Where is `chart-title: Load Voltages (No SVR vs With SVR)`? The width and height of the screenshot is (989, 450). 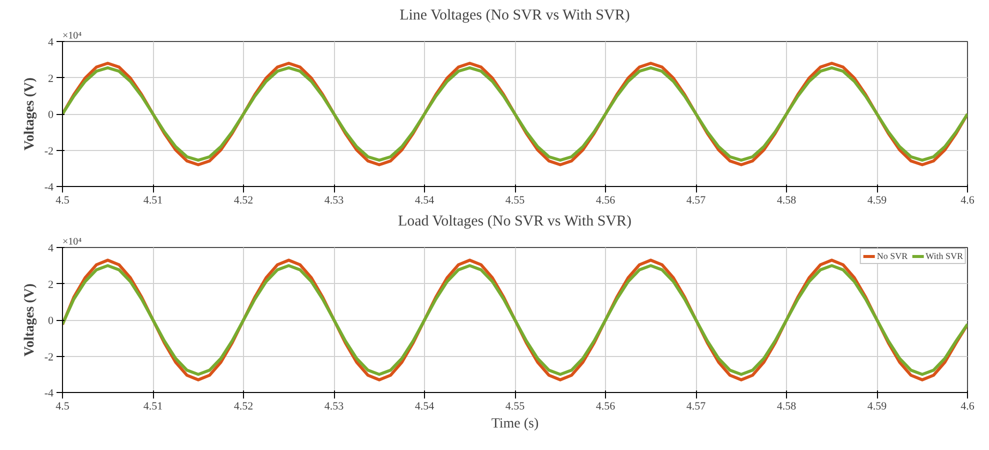 chart-title: Load Voltages (No SVR vs With SVR) is located at coordinates (515, 222).